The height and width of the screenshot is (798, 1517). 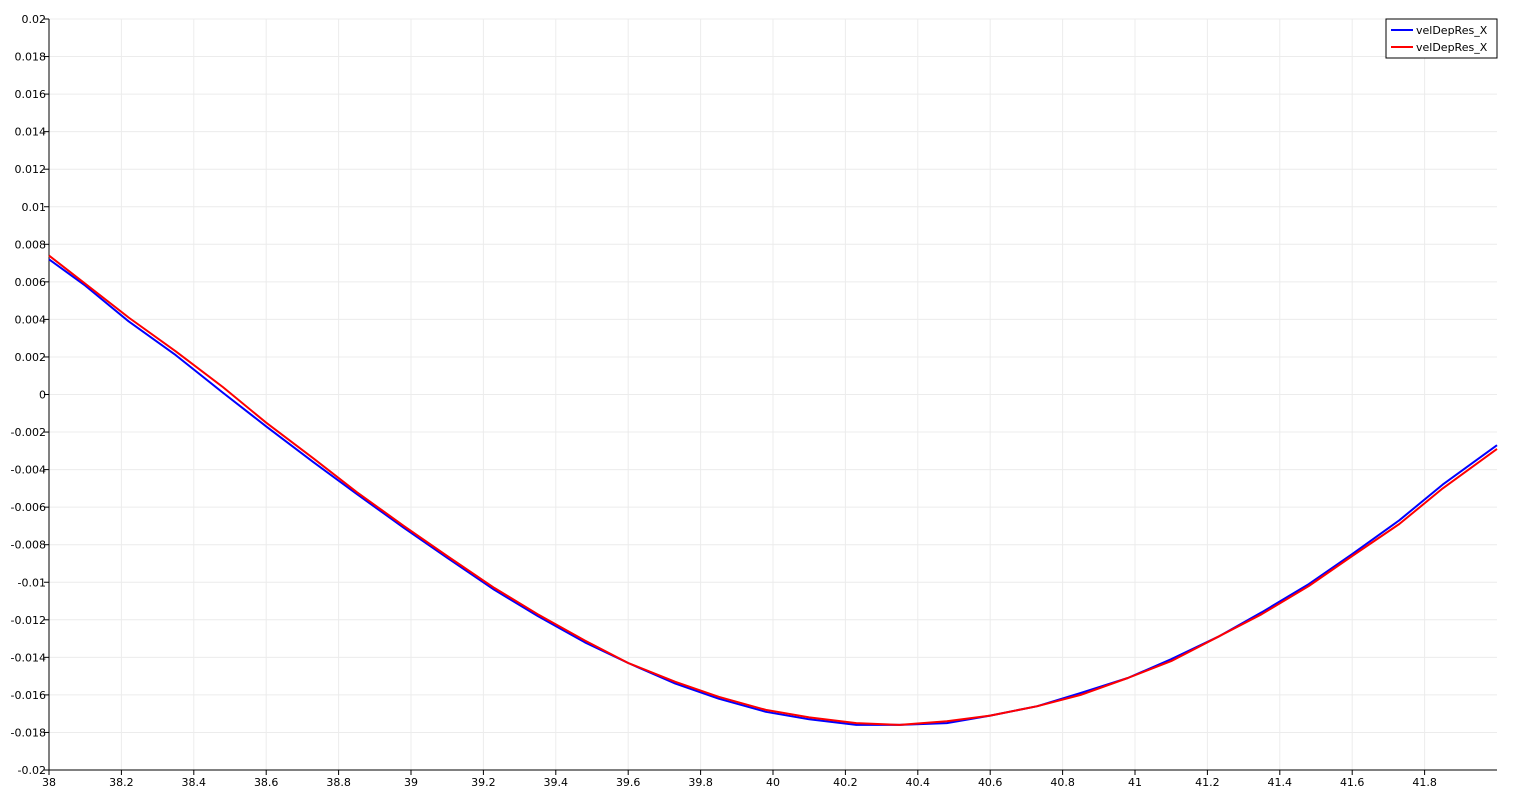 What do you see at coordinates (31, 282) in the screenshot?
I see `y-tick-label: 0.006` at bounding box center [31, 282].